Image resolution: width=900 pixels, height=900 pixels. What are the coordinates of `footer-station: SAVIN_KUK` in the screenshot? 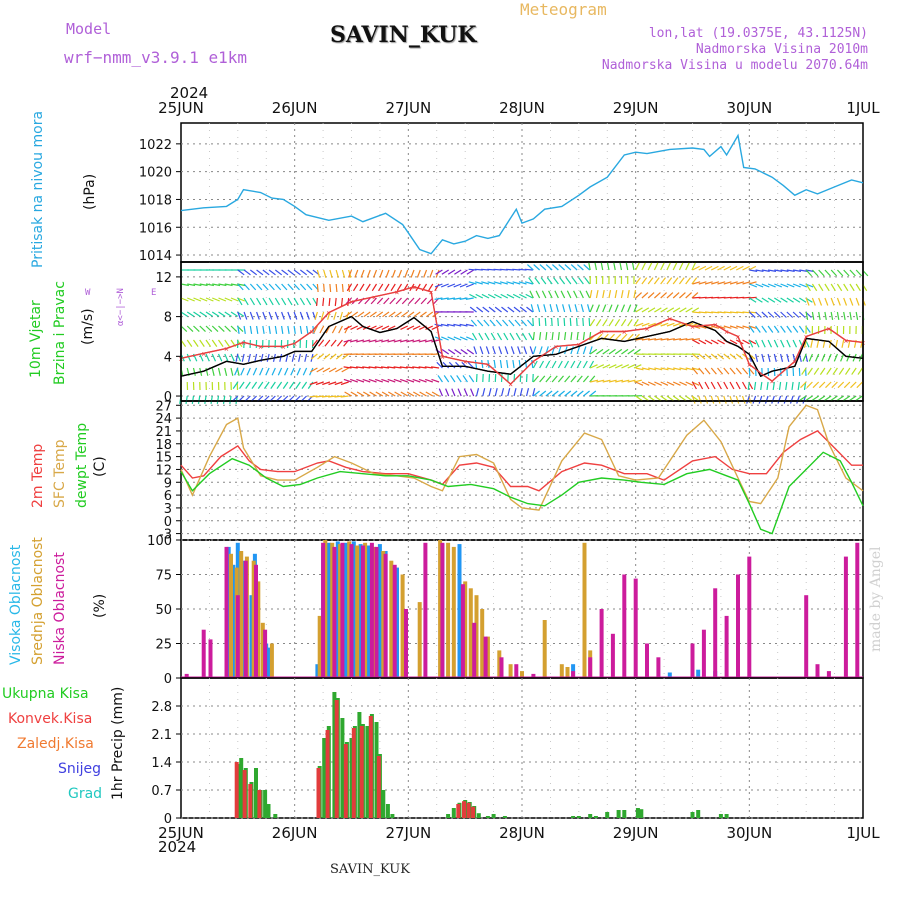 It's located at (370, 869).